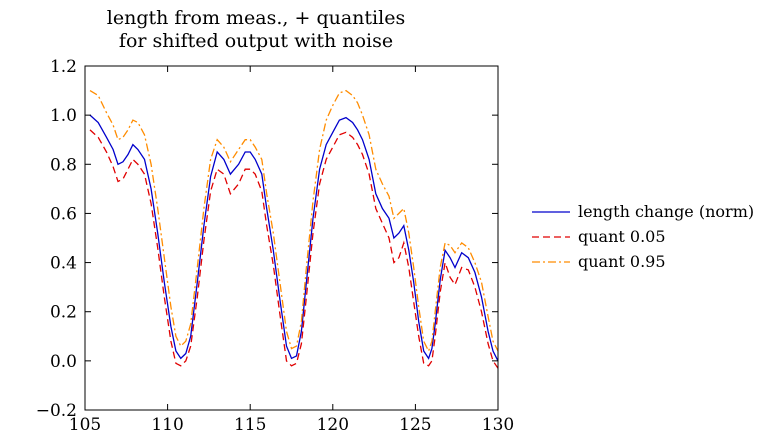  Describe the element at coordinates (666, 211) in the screenshot. I see `legend-label-1: length change (norm)` at that location.